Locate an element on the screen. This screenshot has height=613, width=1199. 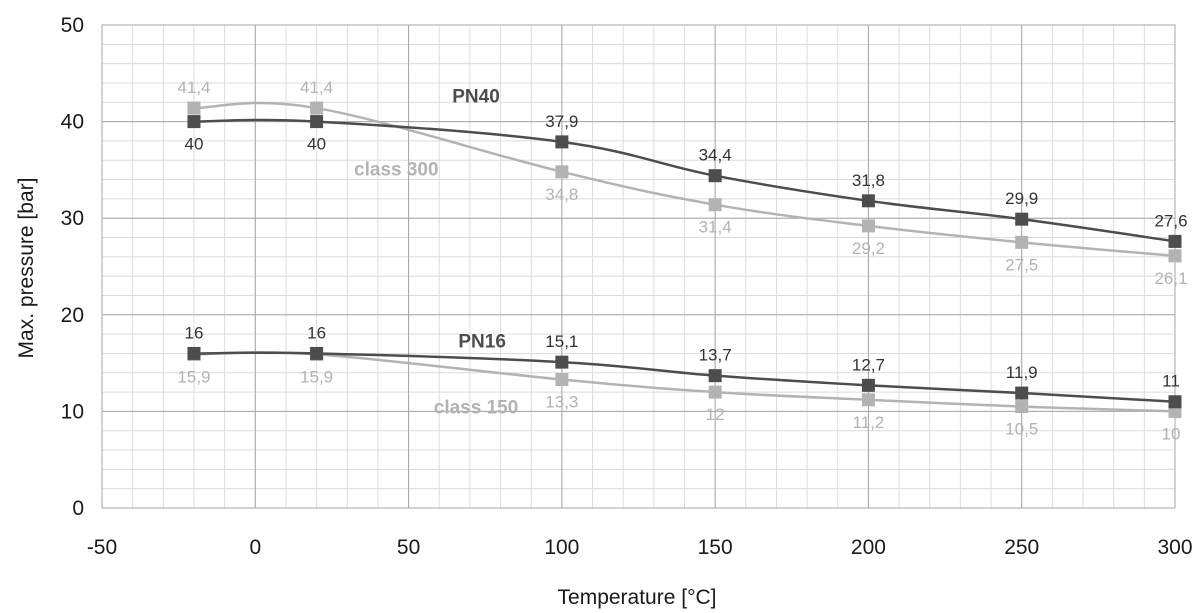
data-label-pn16: 11 is located at coordinates (1171, 381).